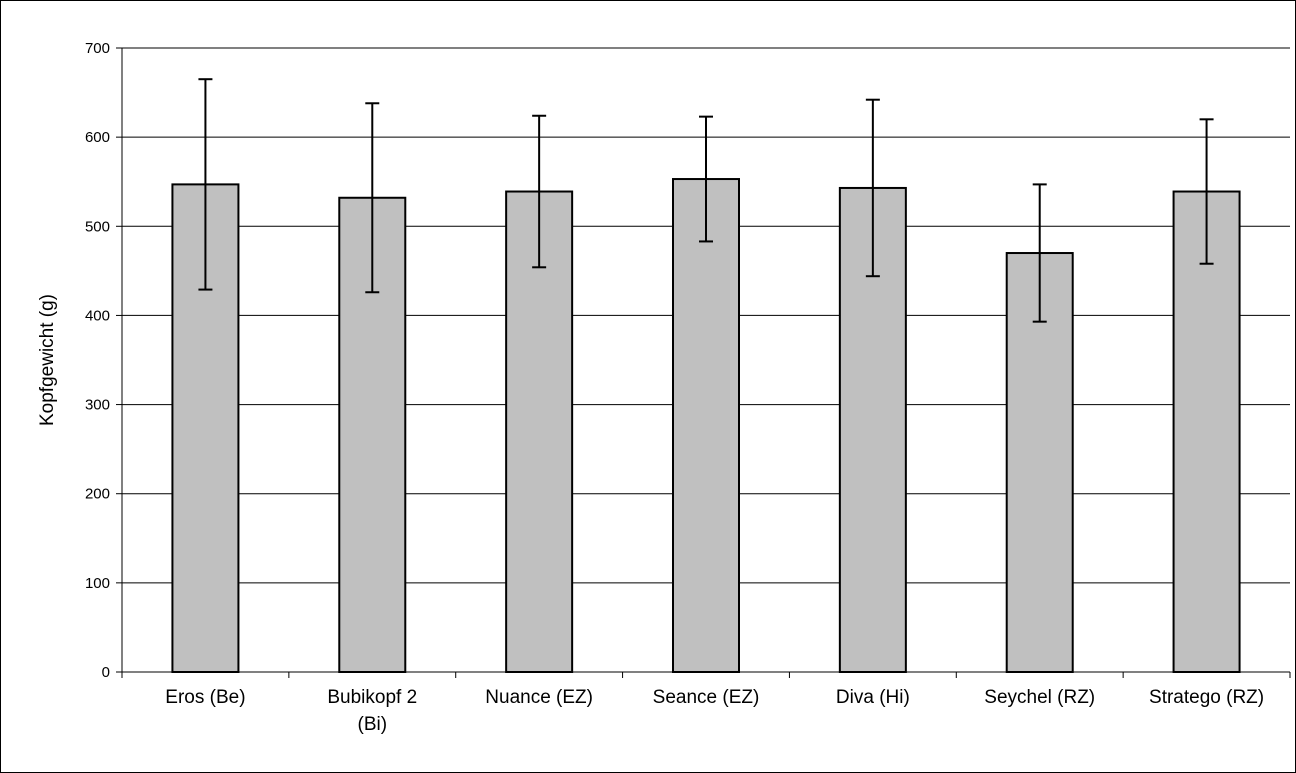 The width and height of the screenshot is (1296, 773). I want to click on x-tick-label: Diva (Hi), so click(873, 697).